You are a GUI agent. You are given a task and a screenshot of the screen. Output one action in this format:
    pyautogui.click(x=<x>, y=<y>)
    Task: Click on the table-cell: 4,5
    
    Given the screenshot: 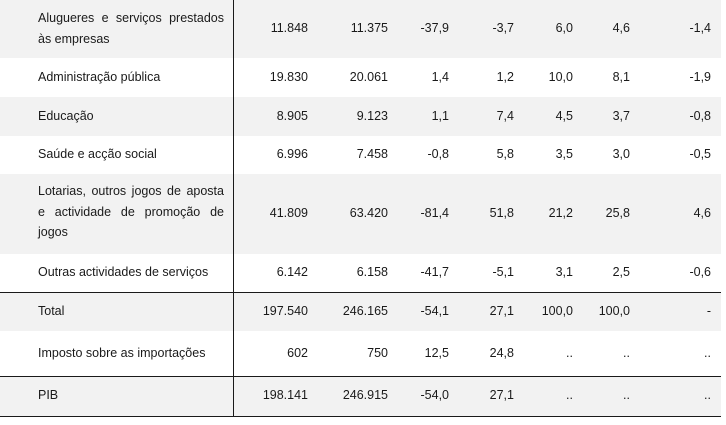 What is the action you would take?
    pyautogui.click(x=564, y=116)
    